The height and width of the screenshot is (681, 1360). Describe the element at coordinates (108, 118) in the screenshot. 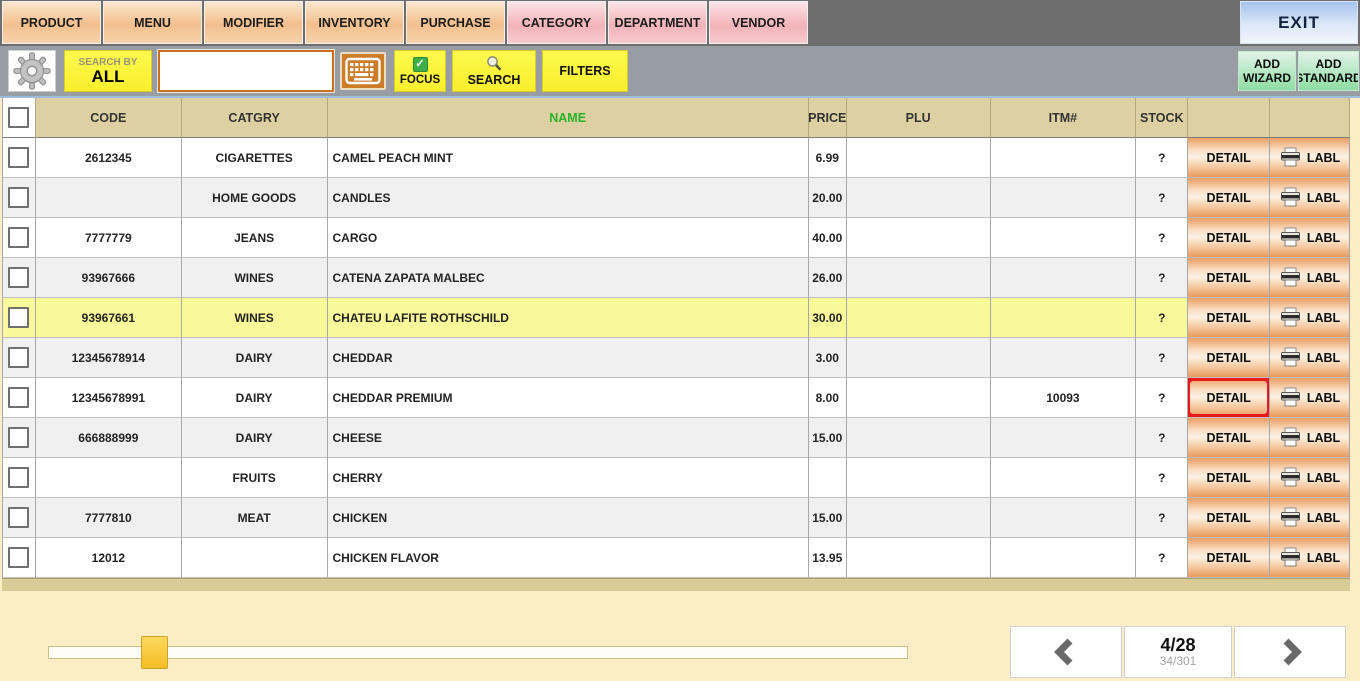

I see `col-header-code: CODE` at that location.